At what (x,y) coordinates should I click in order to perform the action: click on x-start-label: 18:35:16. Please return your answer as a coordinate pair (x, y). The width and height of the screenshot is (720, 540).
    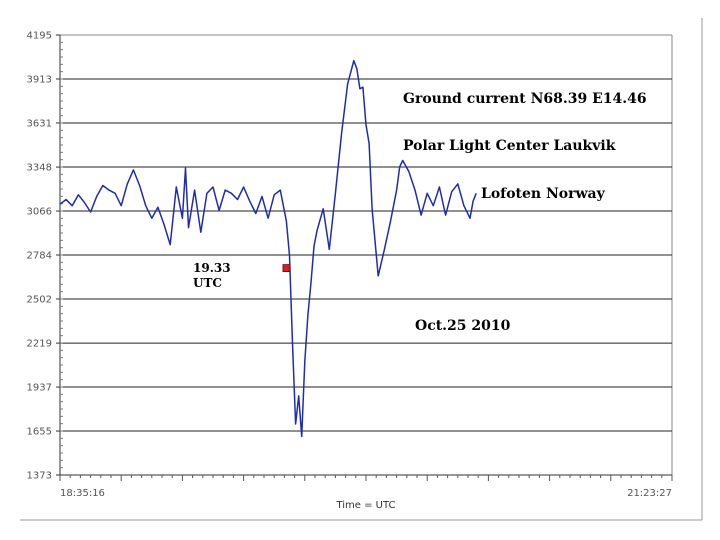
    Looking at the image, I should click on (82, 493).